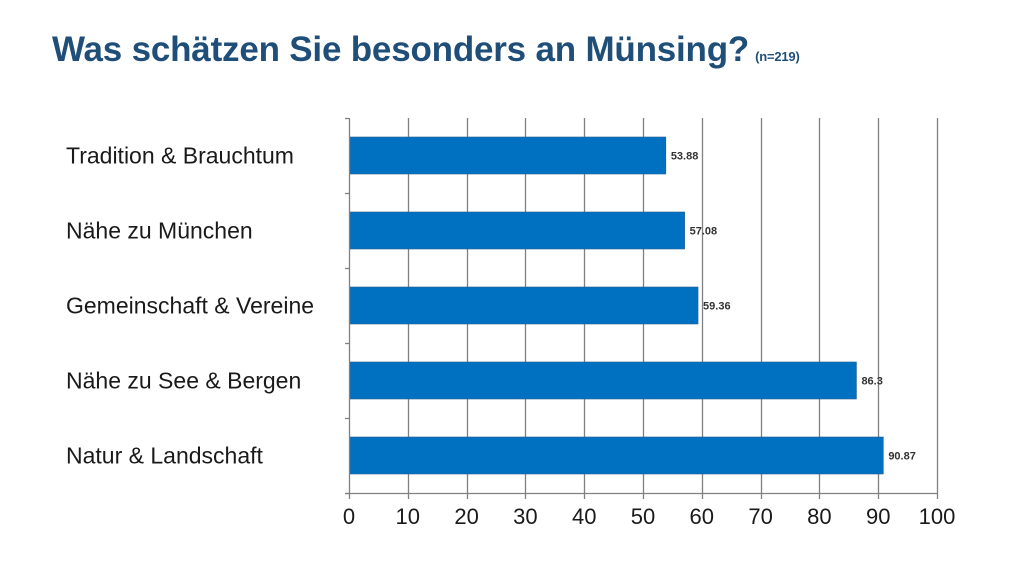 This screenshot has width=1024, height=576. I want to click on data-label: 57.08, so click(704, 232).